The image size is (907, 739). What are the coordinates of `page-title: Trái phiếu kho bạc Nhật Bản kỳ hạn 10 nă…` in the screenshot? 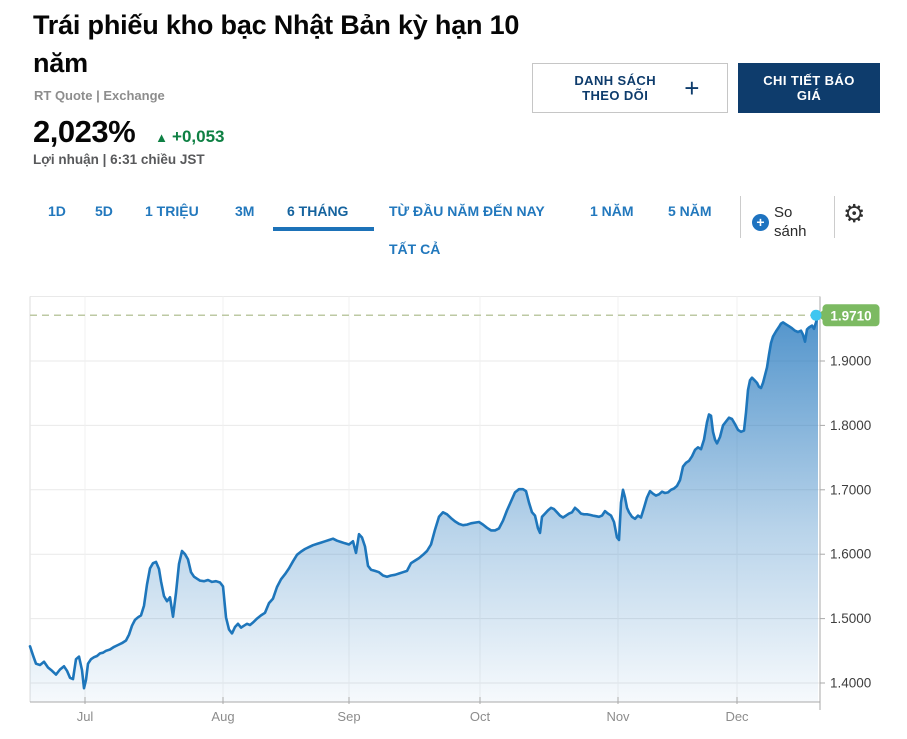 It's located at (276, 44).